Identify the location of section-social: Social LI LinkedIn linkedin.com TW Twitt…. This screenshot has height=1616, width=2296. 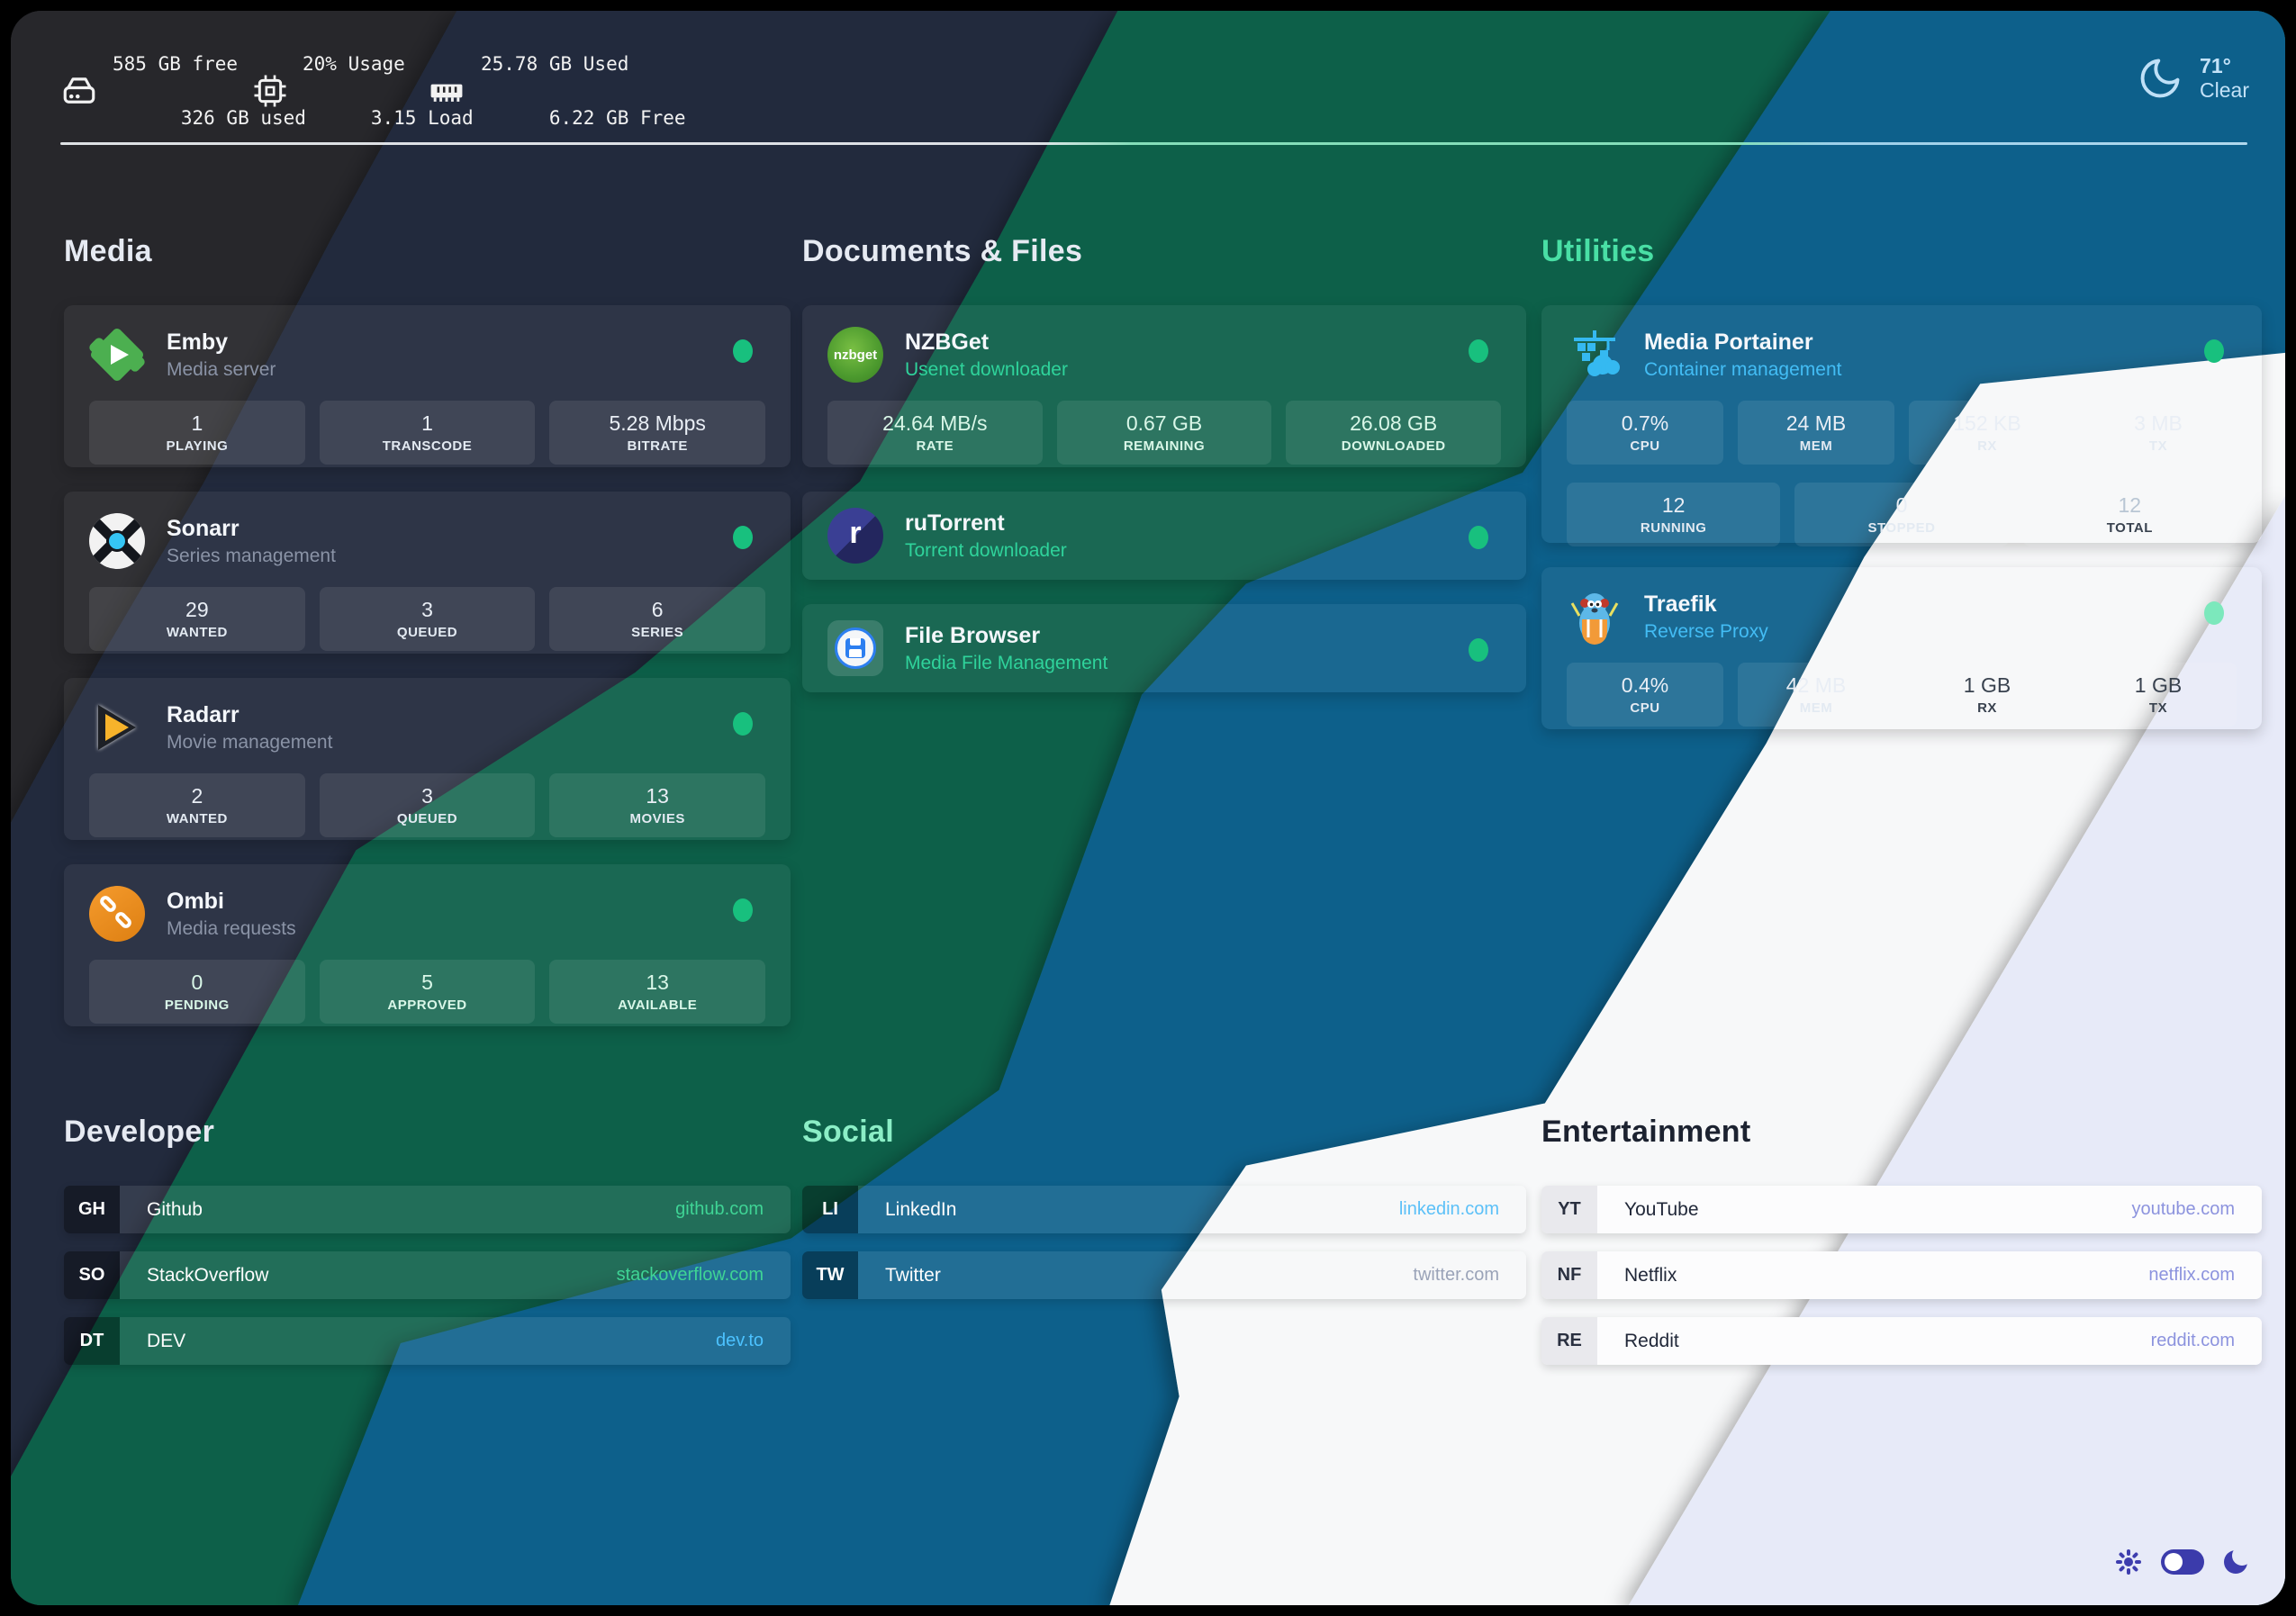
(1164, 1216).